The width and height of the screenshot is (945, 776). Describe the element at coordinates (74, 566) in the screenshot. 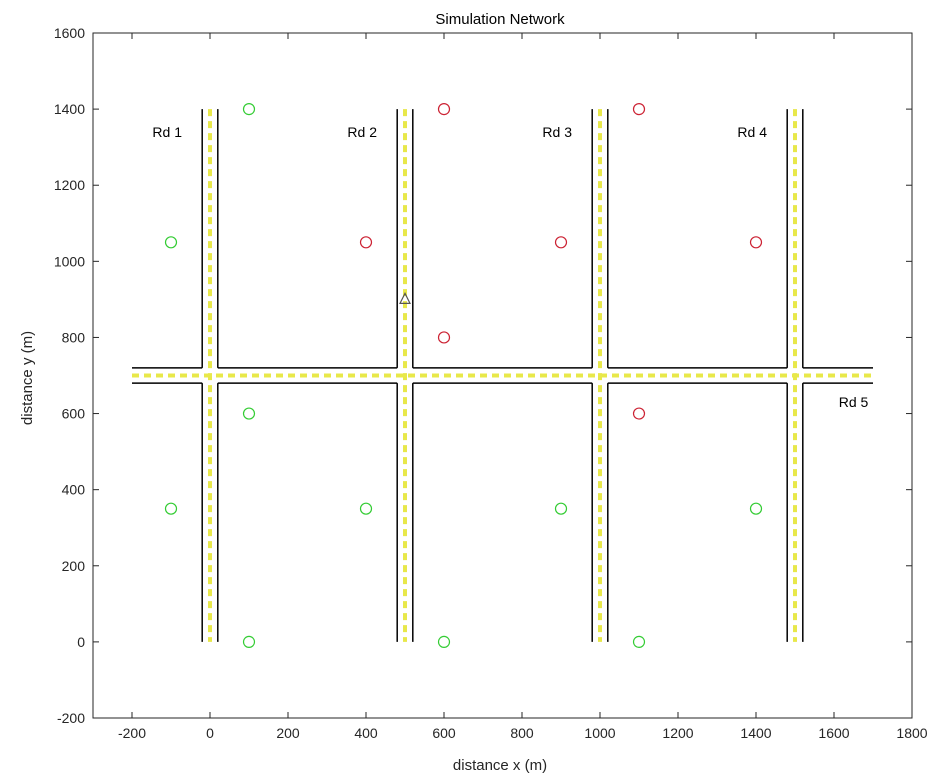

I see `y-tick-label: 200` at that location.